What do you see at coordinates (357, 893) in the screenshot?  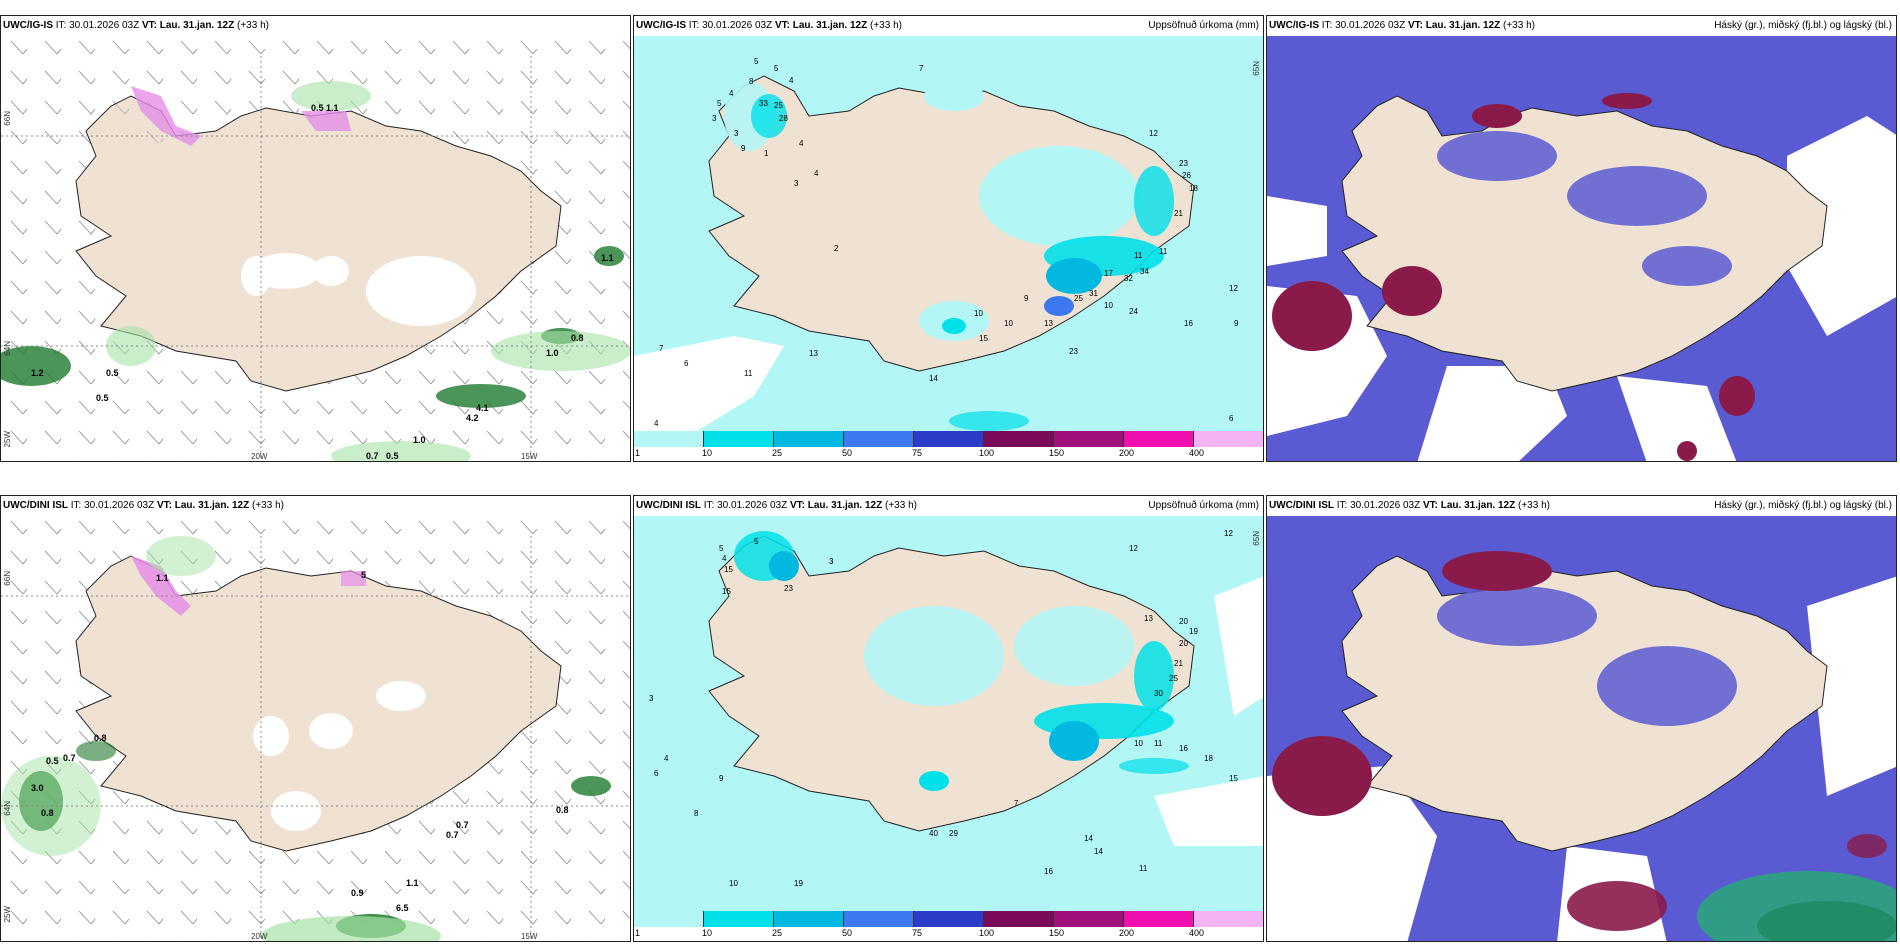 I see `wind-value: 0.9` at bounding box center [357, 893].